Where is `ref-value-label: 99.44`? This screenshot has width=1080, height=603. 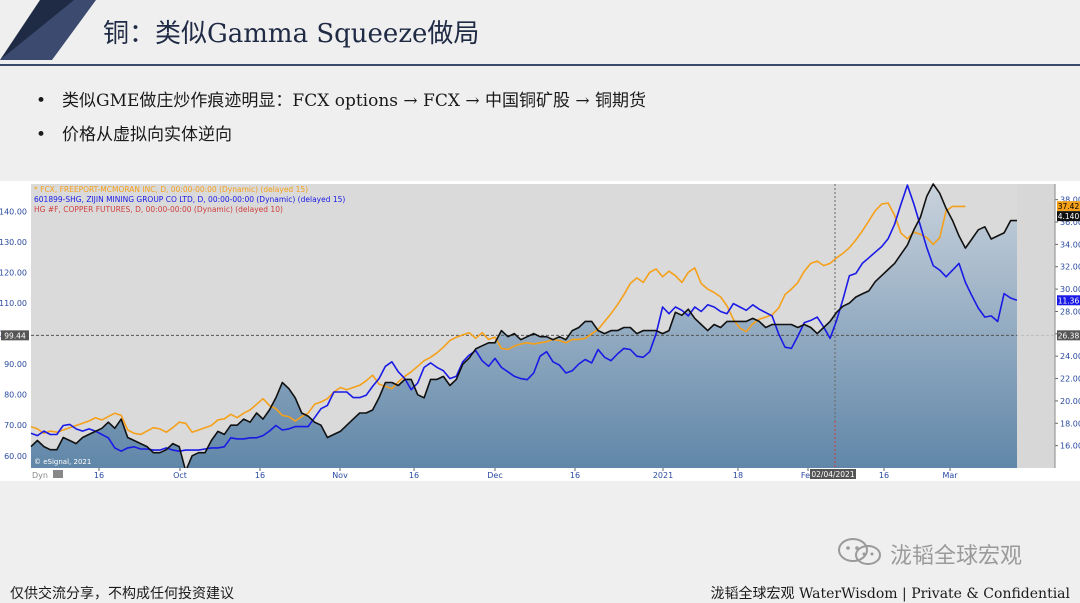 ref-value-label: 99.44 is located at coordinates (15, 335).